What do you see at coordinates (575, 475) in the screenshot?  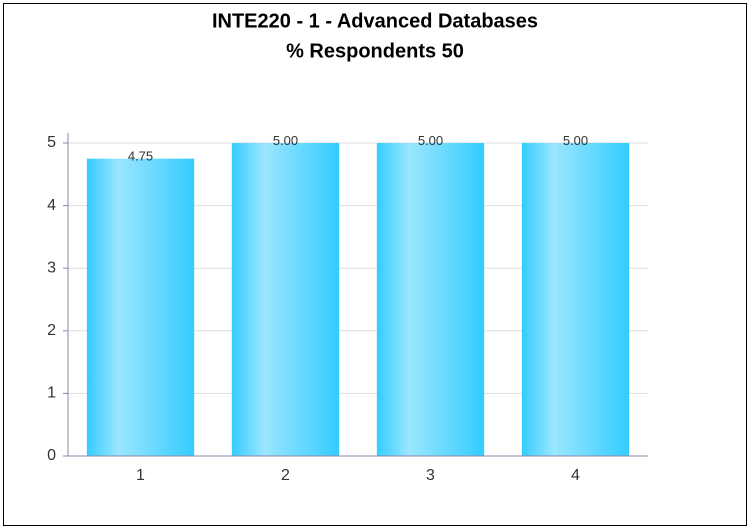 I see `x-tick-label: 4` at bounding box center [575, 475].